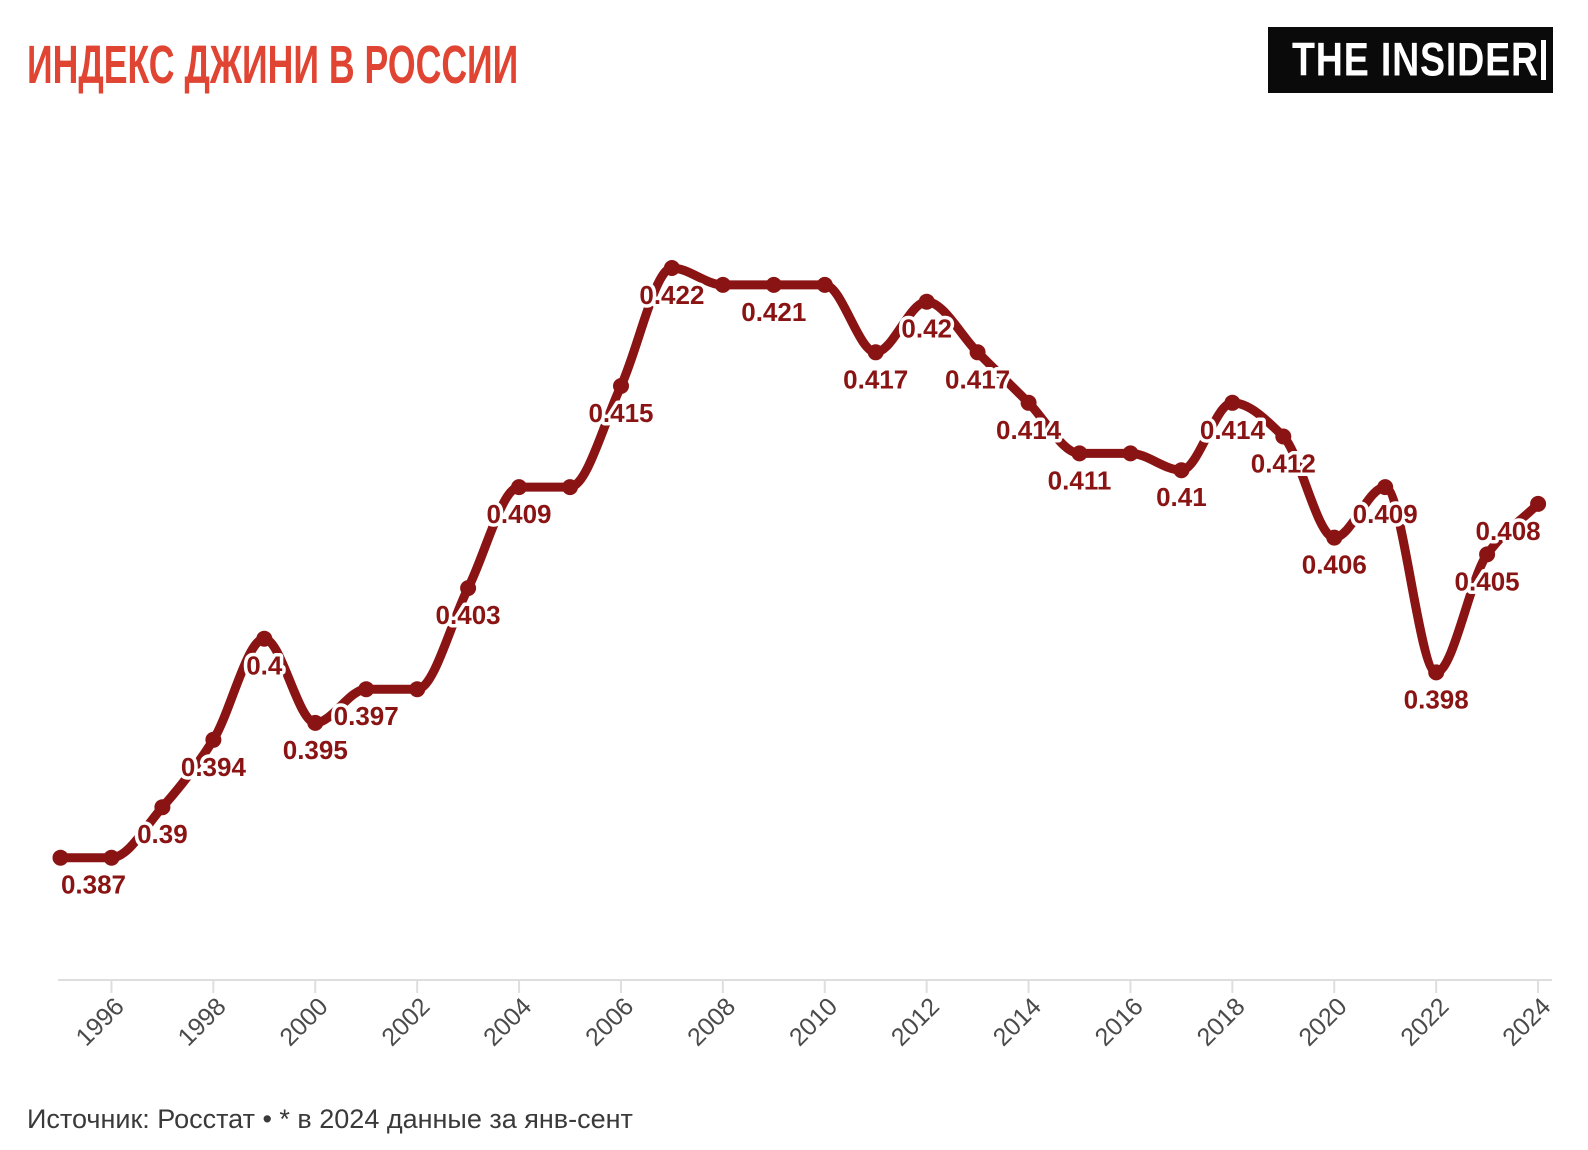 Image resolution: width=1588 pixels, height=1150 pixels. Describe the element at coordinates (468, 615) in the screenshot. I see `point-value-label: 0.403` at that location.